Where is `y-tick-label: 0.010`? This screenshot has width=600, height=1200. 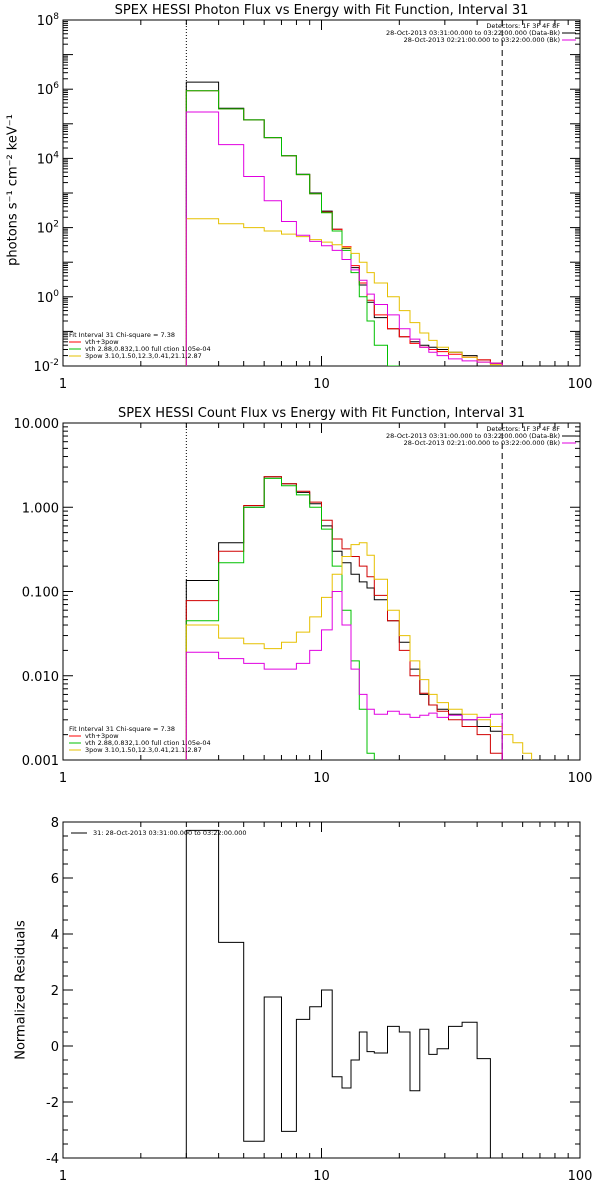
y-tick-label: 0.010 is located at coordinates (40, 677).